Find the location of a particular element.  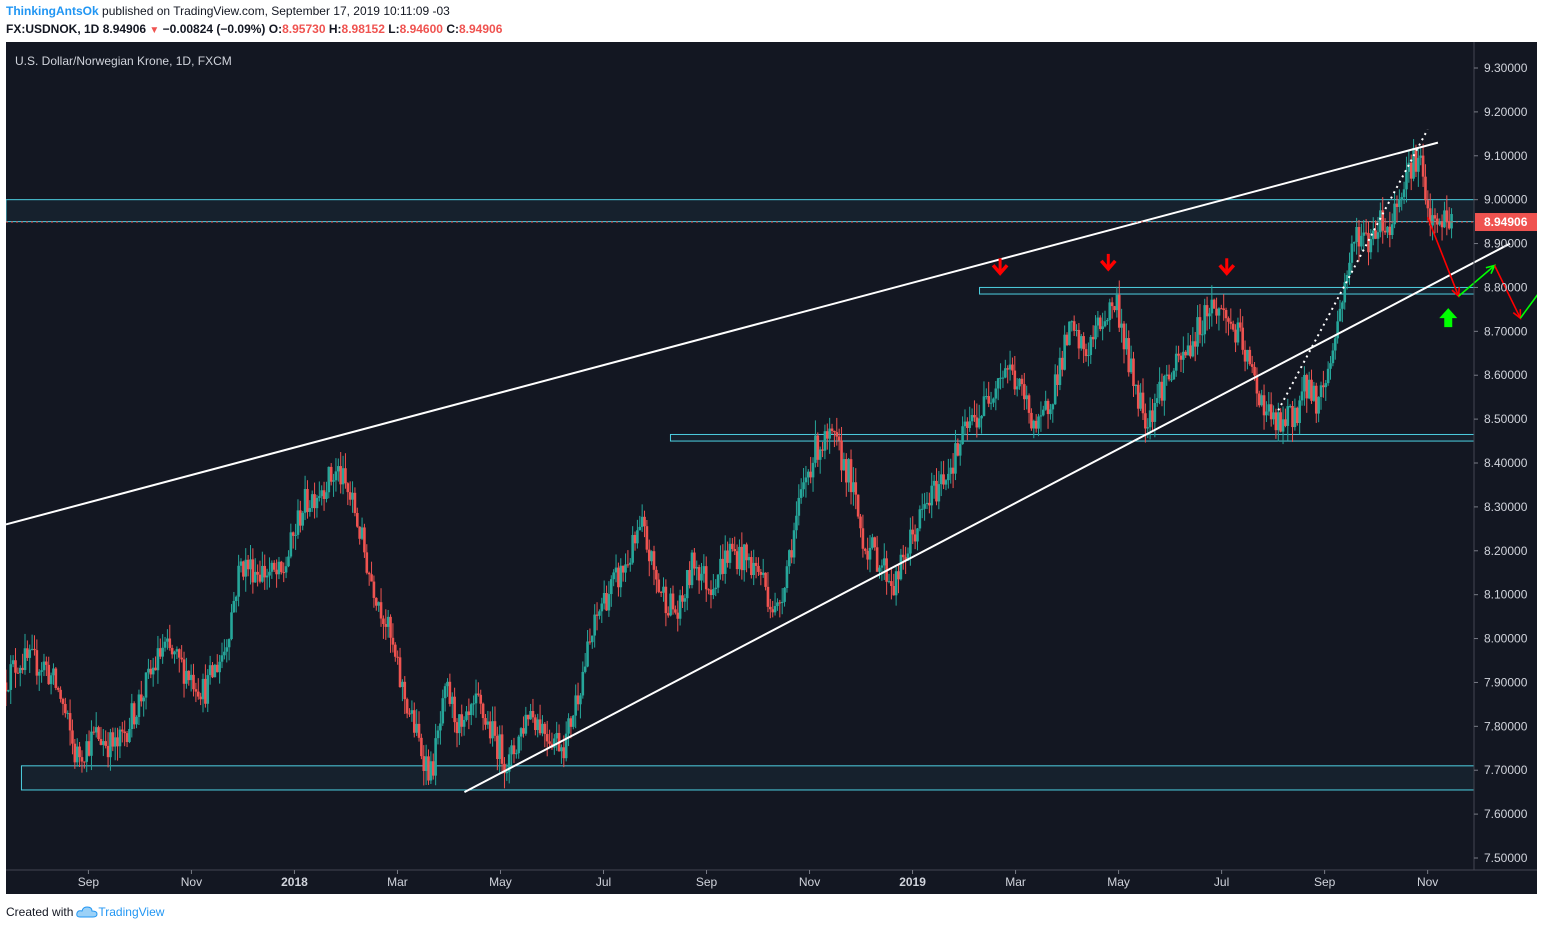

y-tick-label: 8.30000 is located at coordinates (1506, 507).